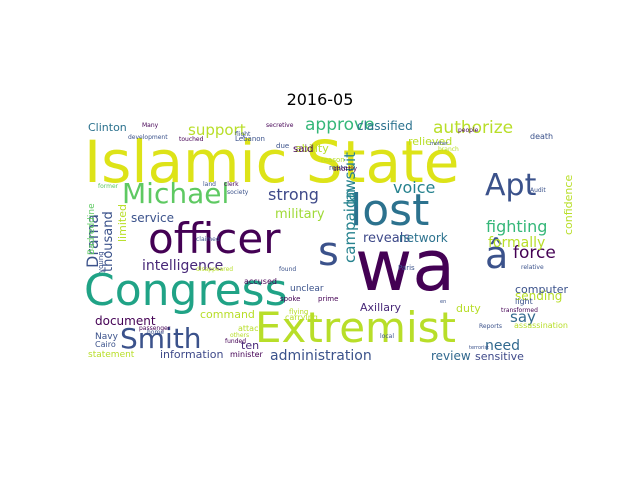 The image size is (640, 480). Describe the element at coordinates (541, 325) in the screenshot. I see `word-assassination: assassination` at that location.